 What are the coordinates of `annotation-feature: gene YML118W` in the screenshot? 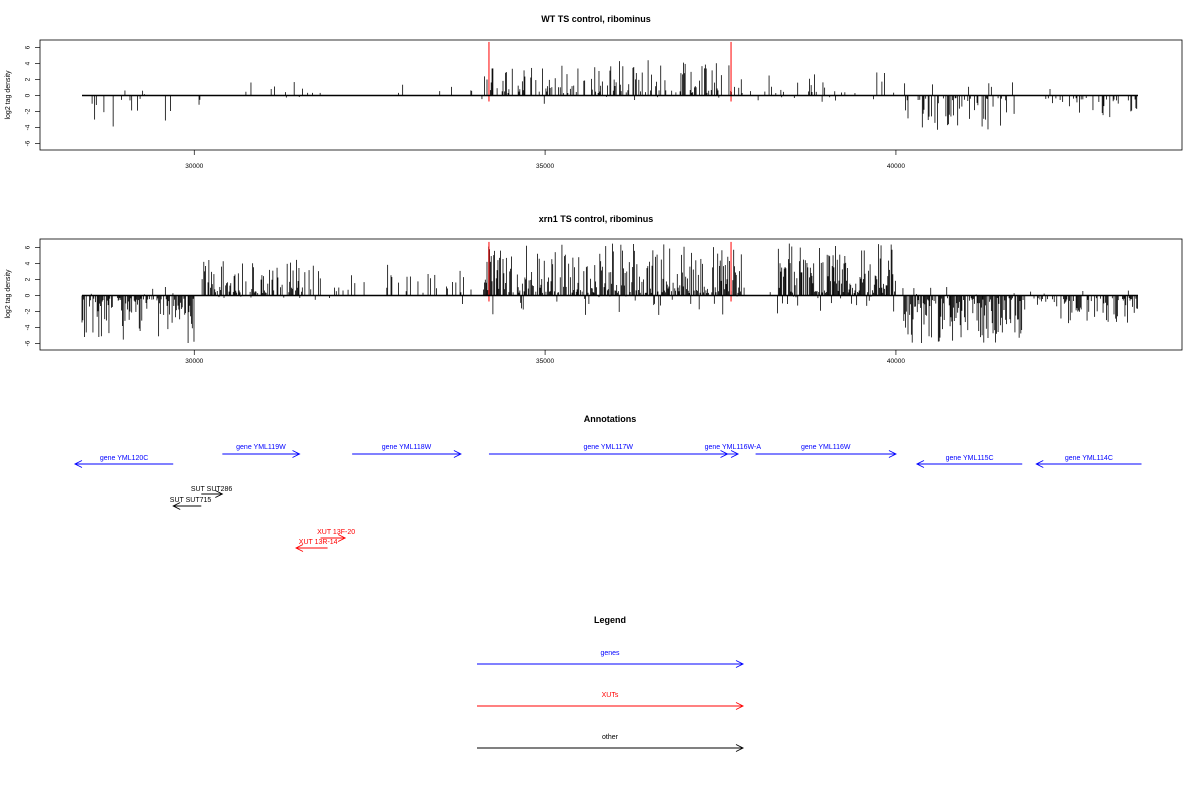 It's located at (407, 451).